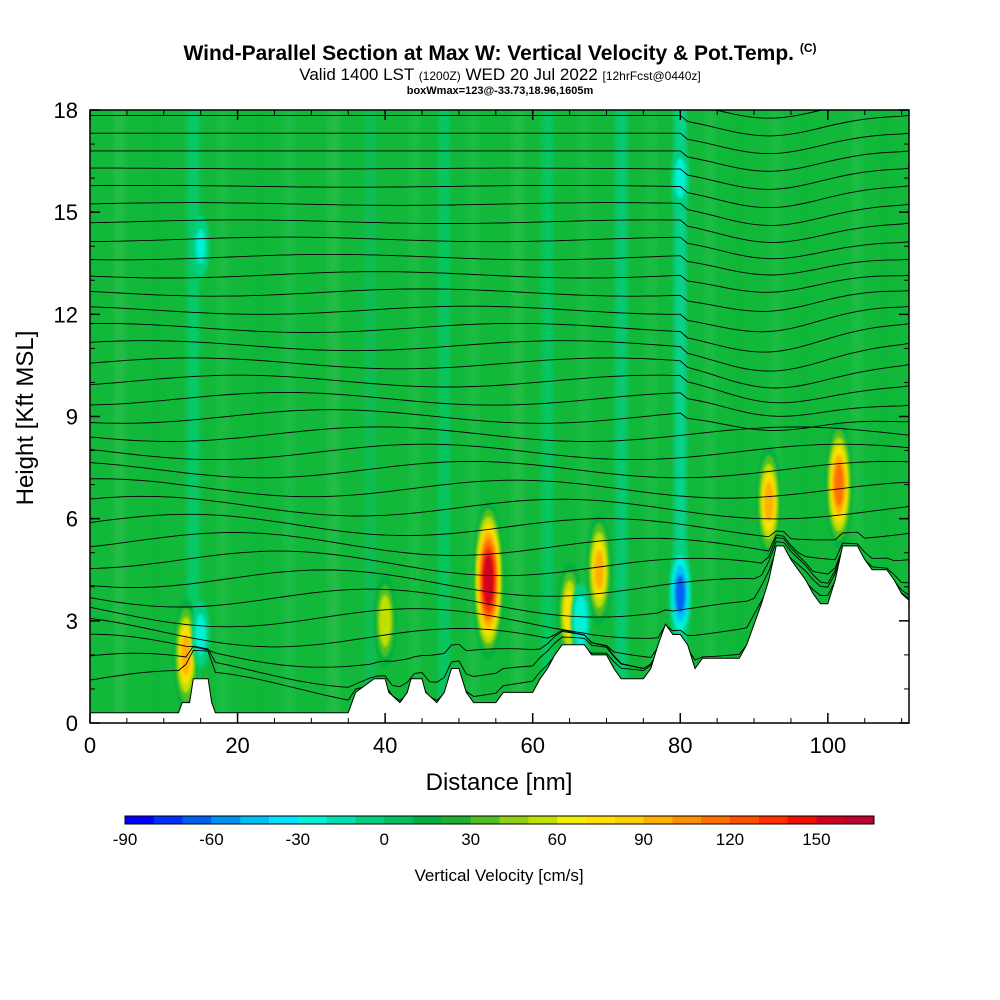 This screenshot has width=1000, height=1000. What do you see at coordinates (211, 839) in the screenshot?
I see `colorbar-tick-label: -60` at bounding box center [211, 839].